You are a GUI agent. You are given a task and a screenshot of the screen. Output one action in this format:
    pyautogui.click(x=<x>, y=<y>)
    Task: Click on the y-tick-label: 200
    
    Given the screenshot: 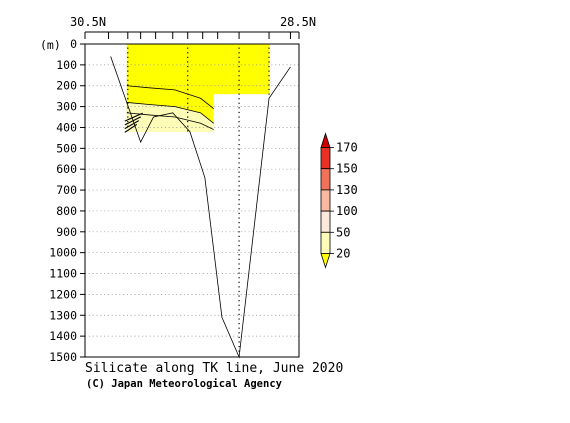 What is the action you would take?
    pyautogui.click(x=66, y=86)
    